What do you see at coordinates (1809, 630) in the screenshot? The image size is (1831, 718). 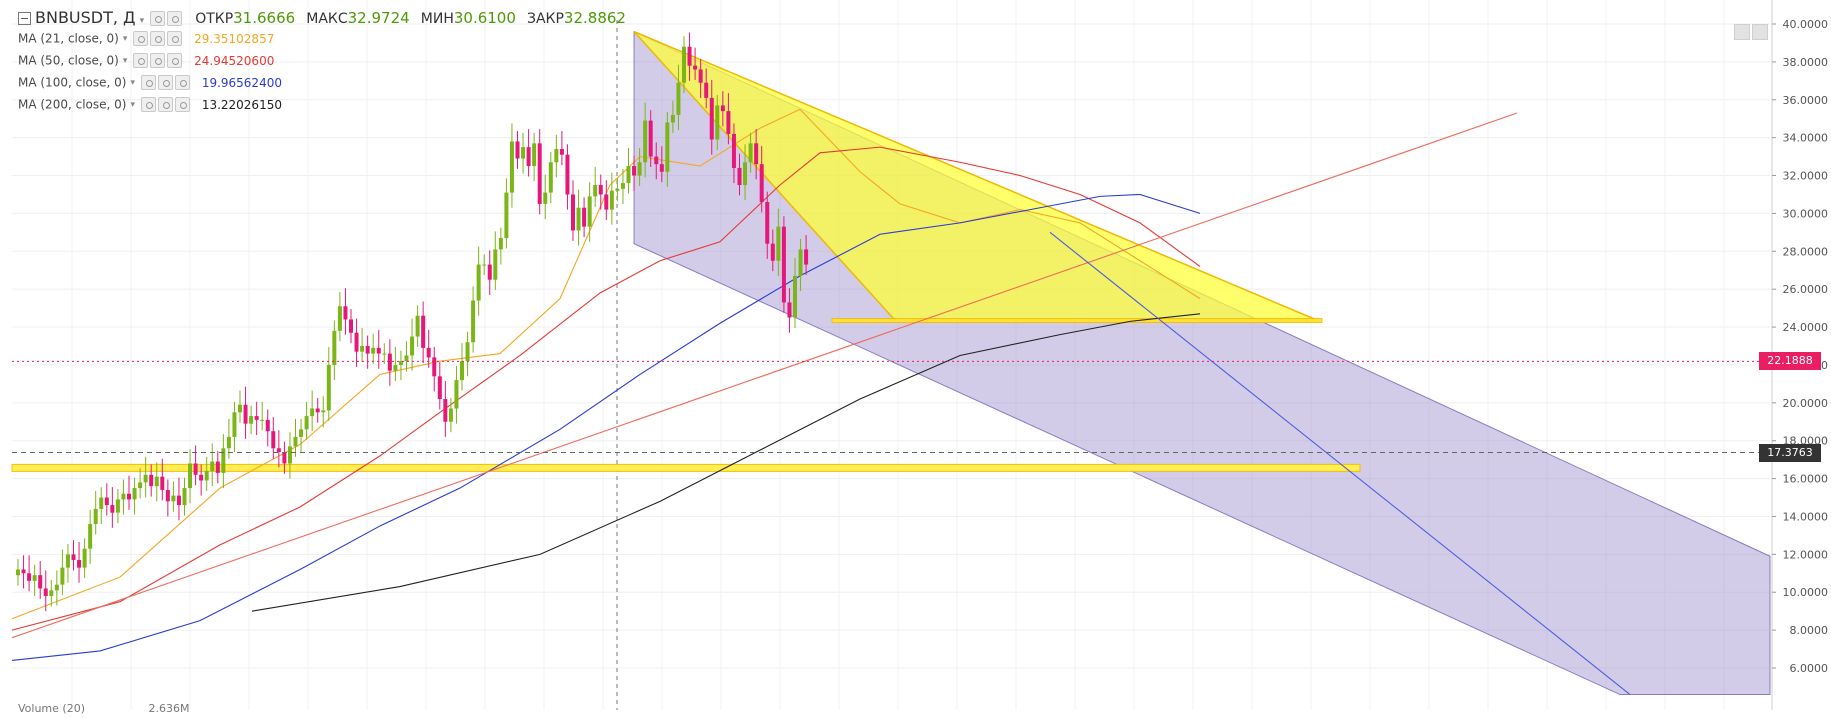 I see `price-tick-label: 8.0000` at bounding box center [1809, 630].